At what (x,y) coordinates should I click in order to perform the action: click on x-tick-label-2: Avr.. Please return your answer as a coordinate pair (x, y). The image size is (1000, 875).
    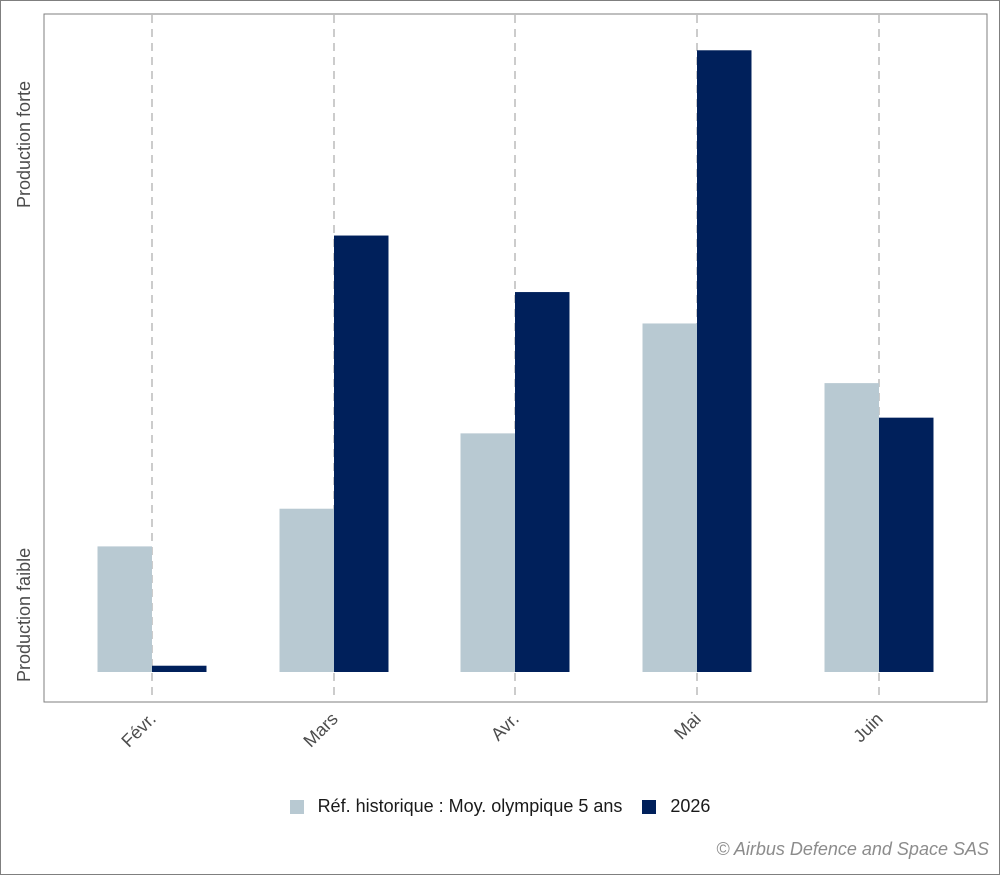
    Looking at the image, I should click on (505, 727).